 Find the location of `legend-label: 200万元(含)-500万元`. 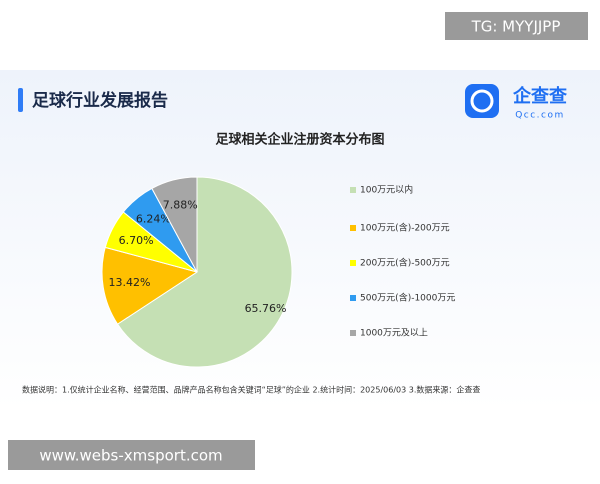

legend-label: 200万元(含)-500万元 is located at coordinates (405, 263).